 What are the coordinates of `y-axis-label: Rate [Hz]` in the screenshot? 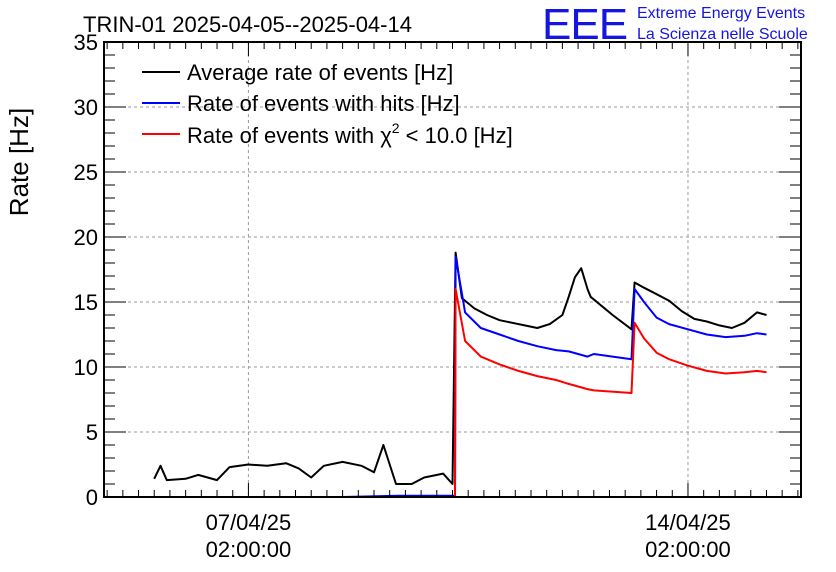 It's located at (19, 162).